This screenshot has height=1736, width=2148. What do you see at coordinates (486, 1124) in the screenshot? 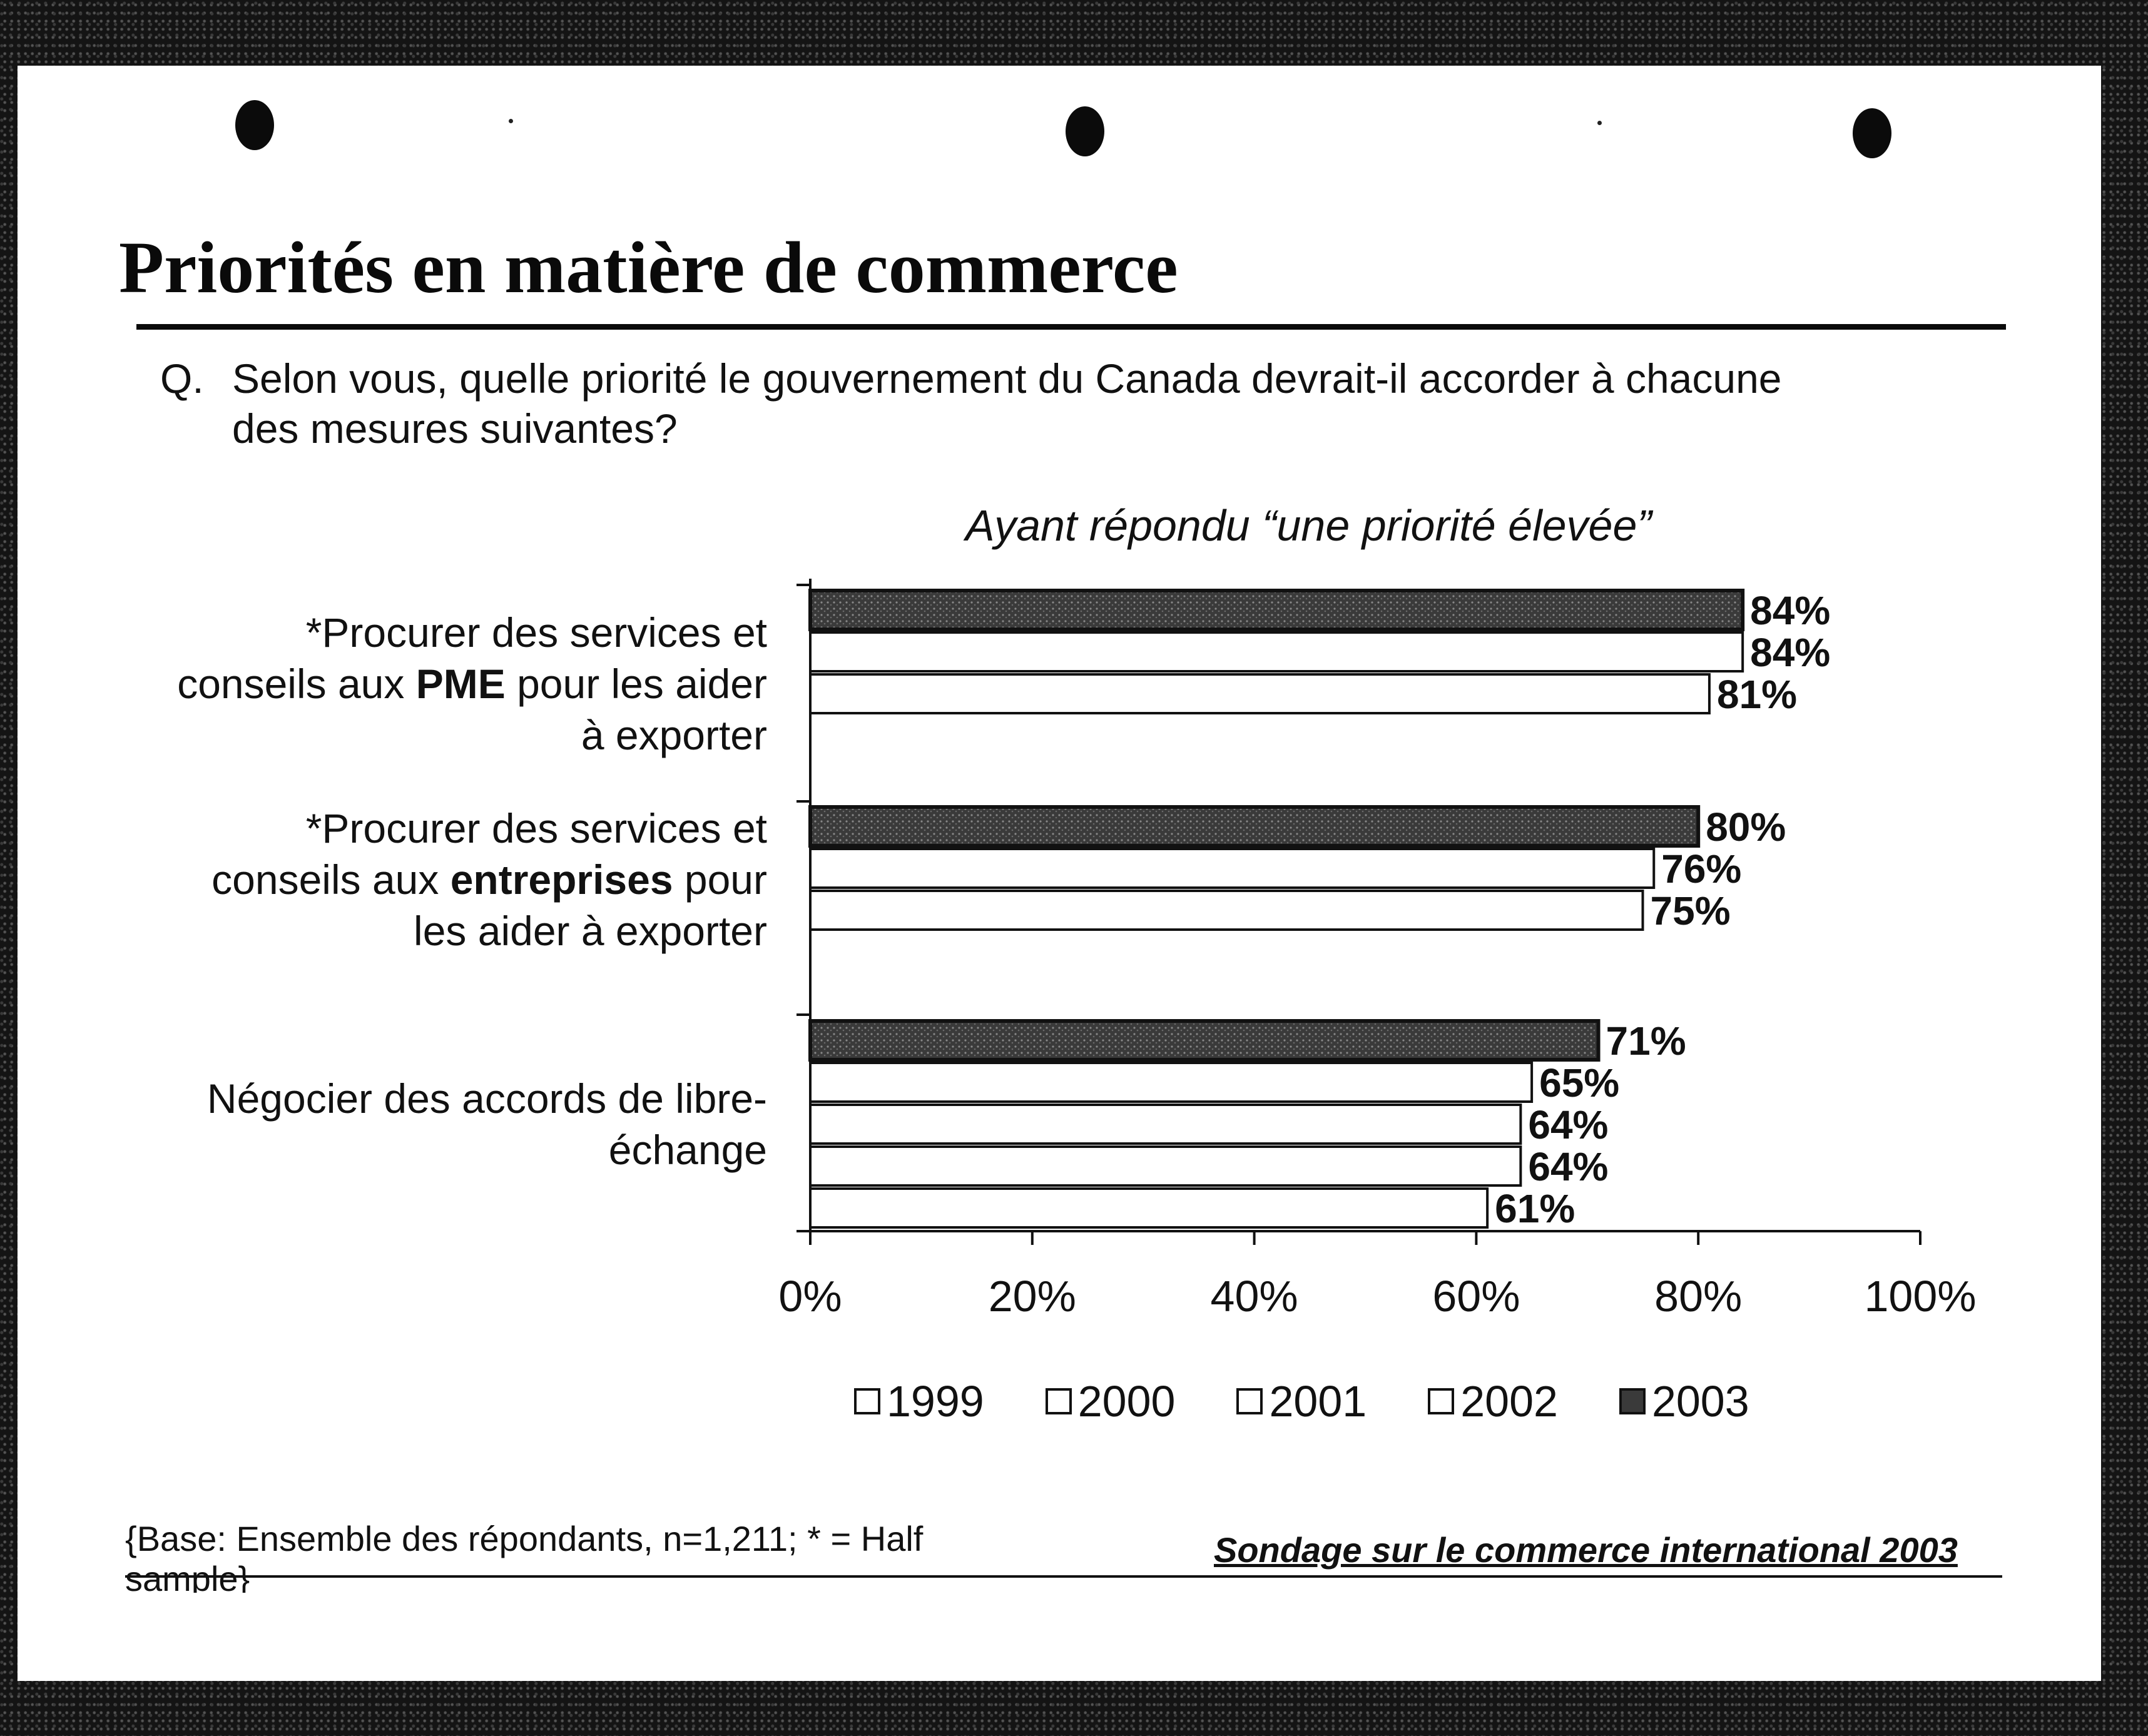
I see `category-label: Négocier des accords de libre-échange` at bounding box center [486, 1124].